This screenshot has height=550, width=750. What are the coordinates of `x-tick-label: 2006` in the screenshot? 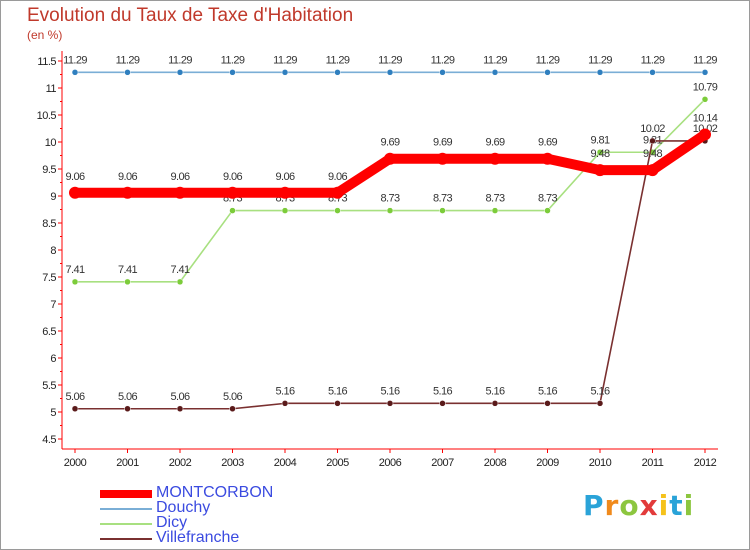 It's located at (390, 463).